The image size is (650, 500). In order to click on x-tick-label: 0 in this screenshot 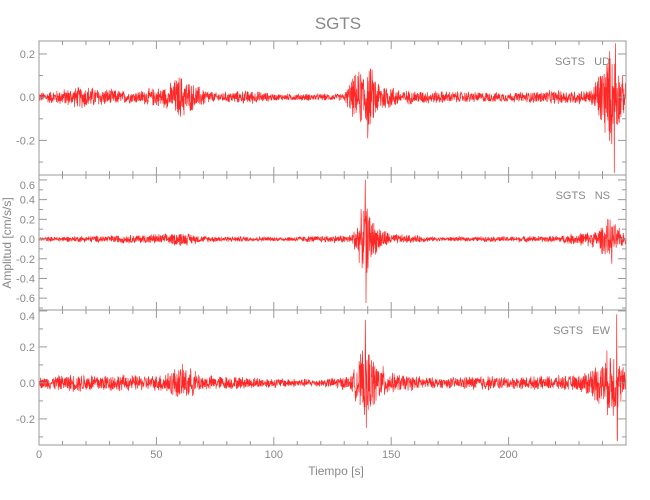, I will do `click(39, 455)`.